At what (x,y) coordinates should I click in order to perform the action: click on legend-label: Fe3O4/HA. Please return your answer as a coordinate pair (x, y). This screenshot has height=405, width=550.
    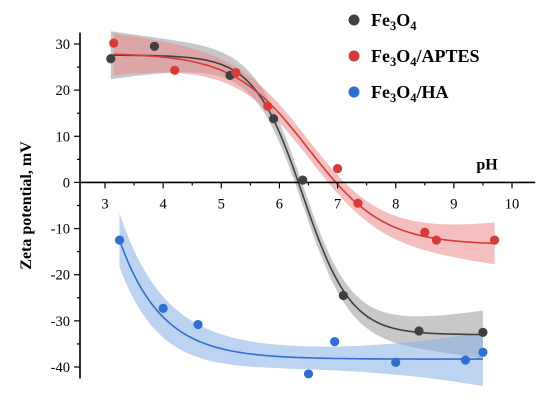
    Looking at the image, I should click on (410, 93).